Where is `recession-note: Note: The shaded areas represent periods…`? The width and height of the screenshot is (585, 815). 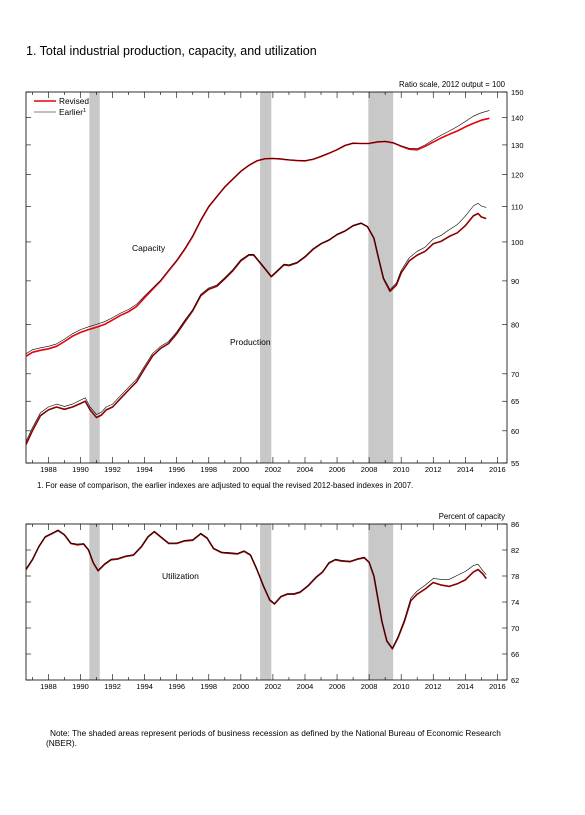 recession-note: Note: The shaded areas represent periods… is located at coordinates (273, 738).